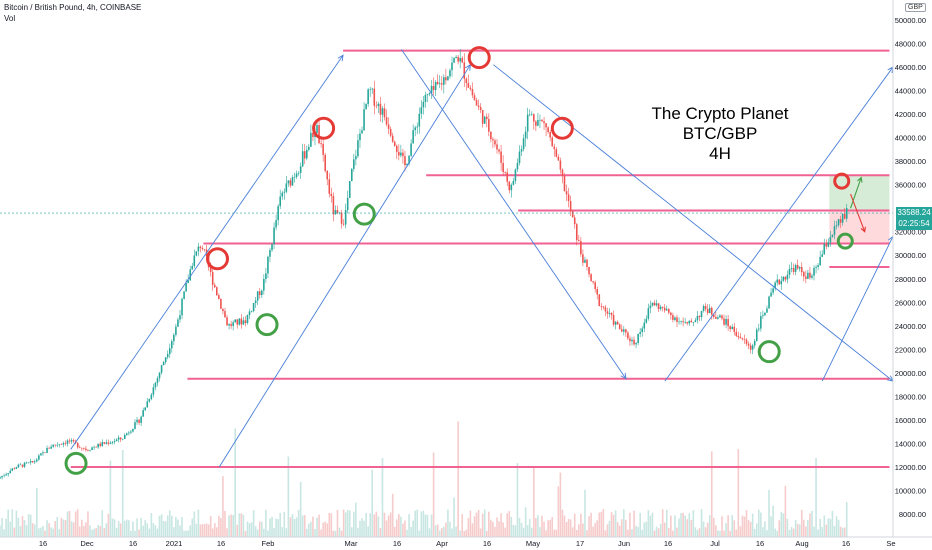  Describe the element at coordinates (856, 193) in the screenshot. I see `projection-arrow-up` at that location.